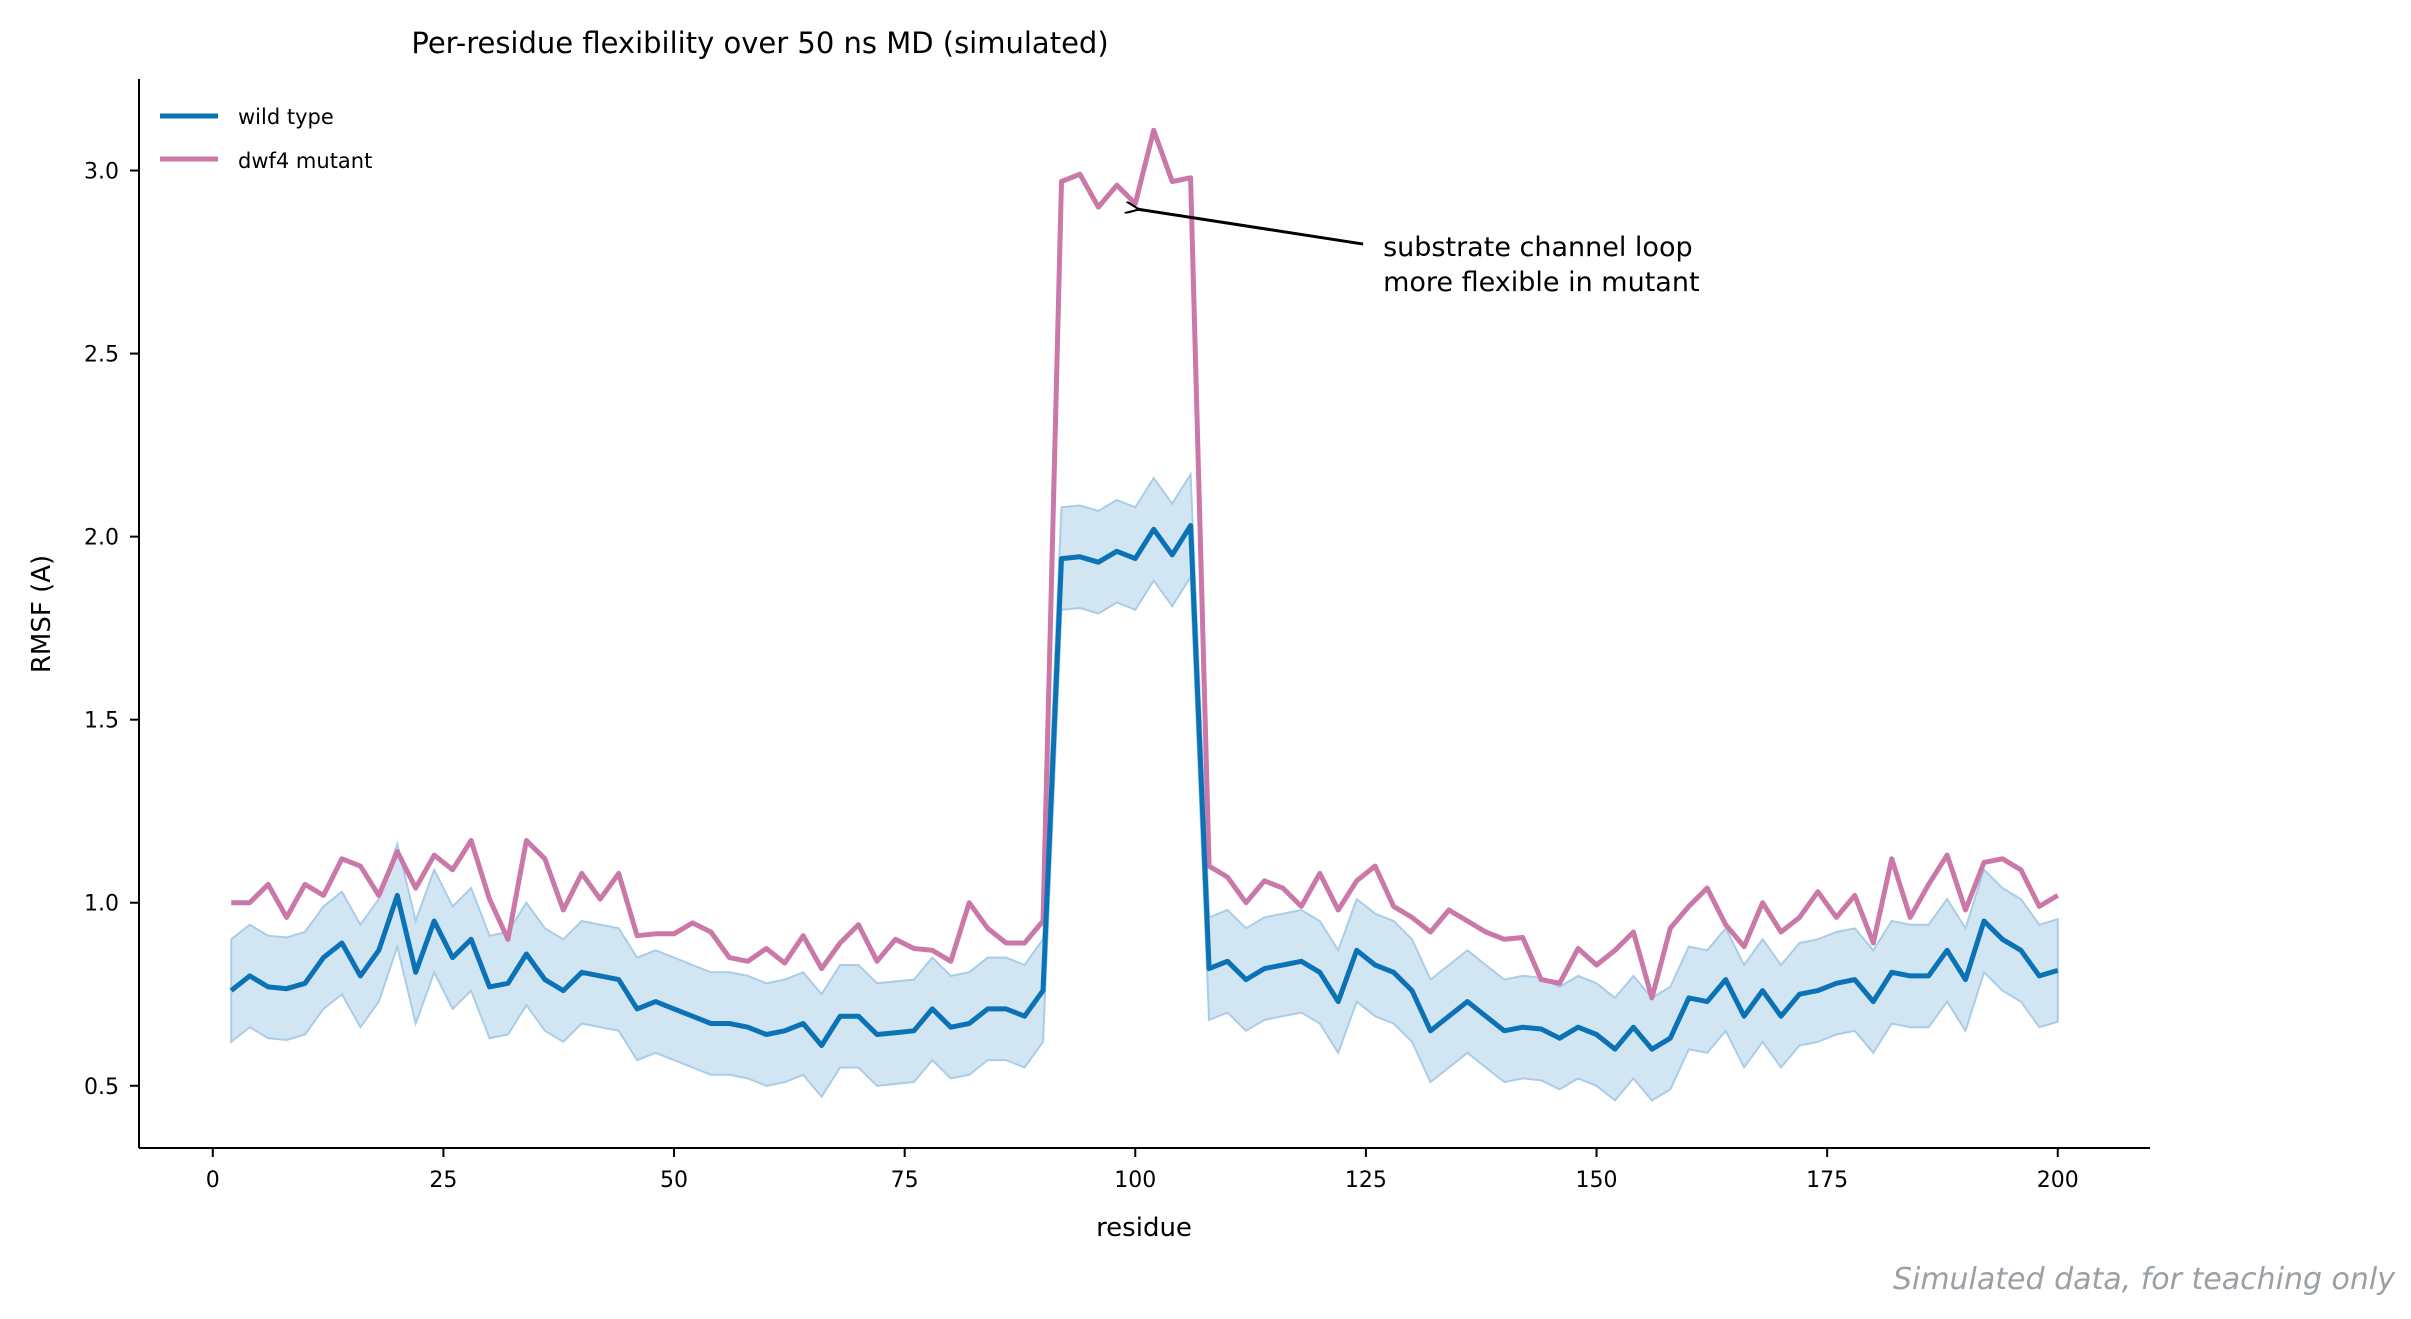 The image size is (2411, 1319). Describe the element at coordinates (42, 614) in the screenshot. I see `y-axis-label: RMSF (A)` at that location.